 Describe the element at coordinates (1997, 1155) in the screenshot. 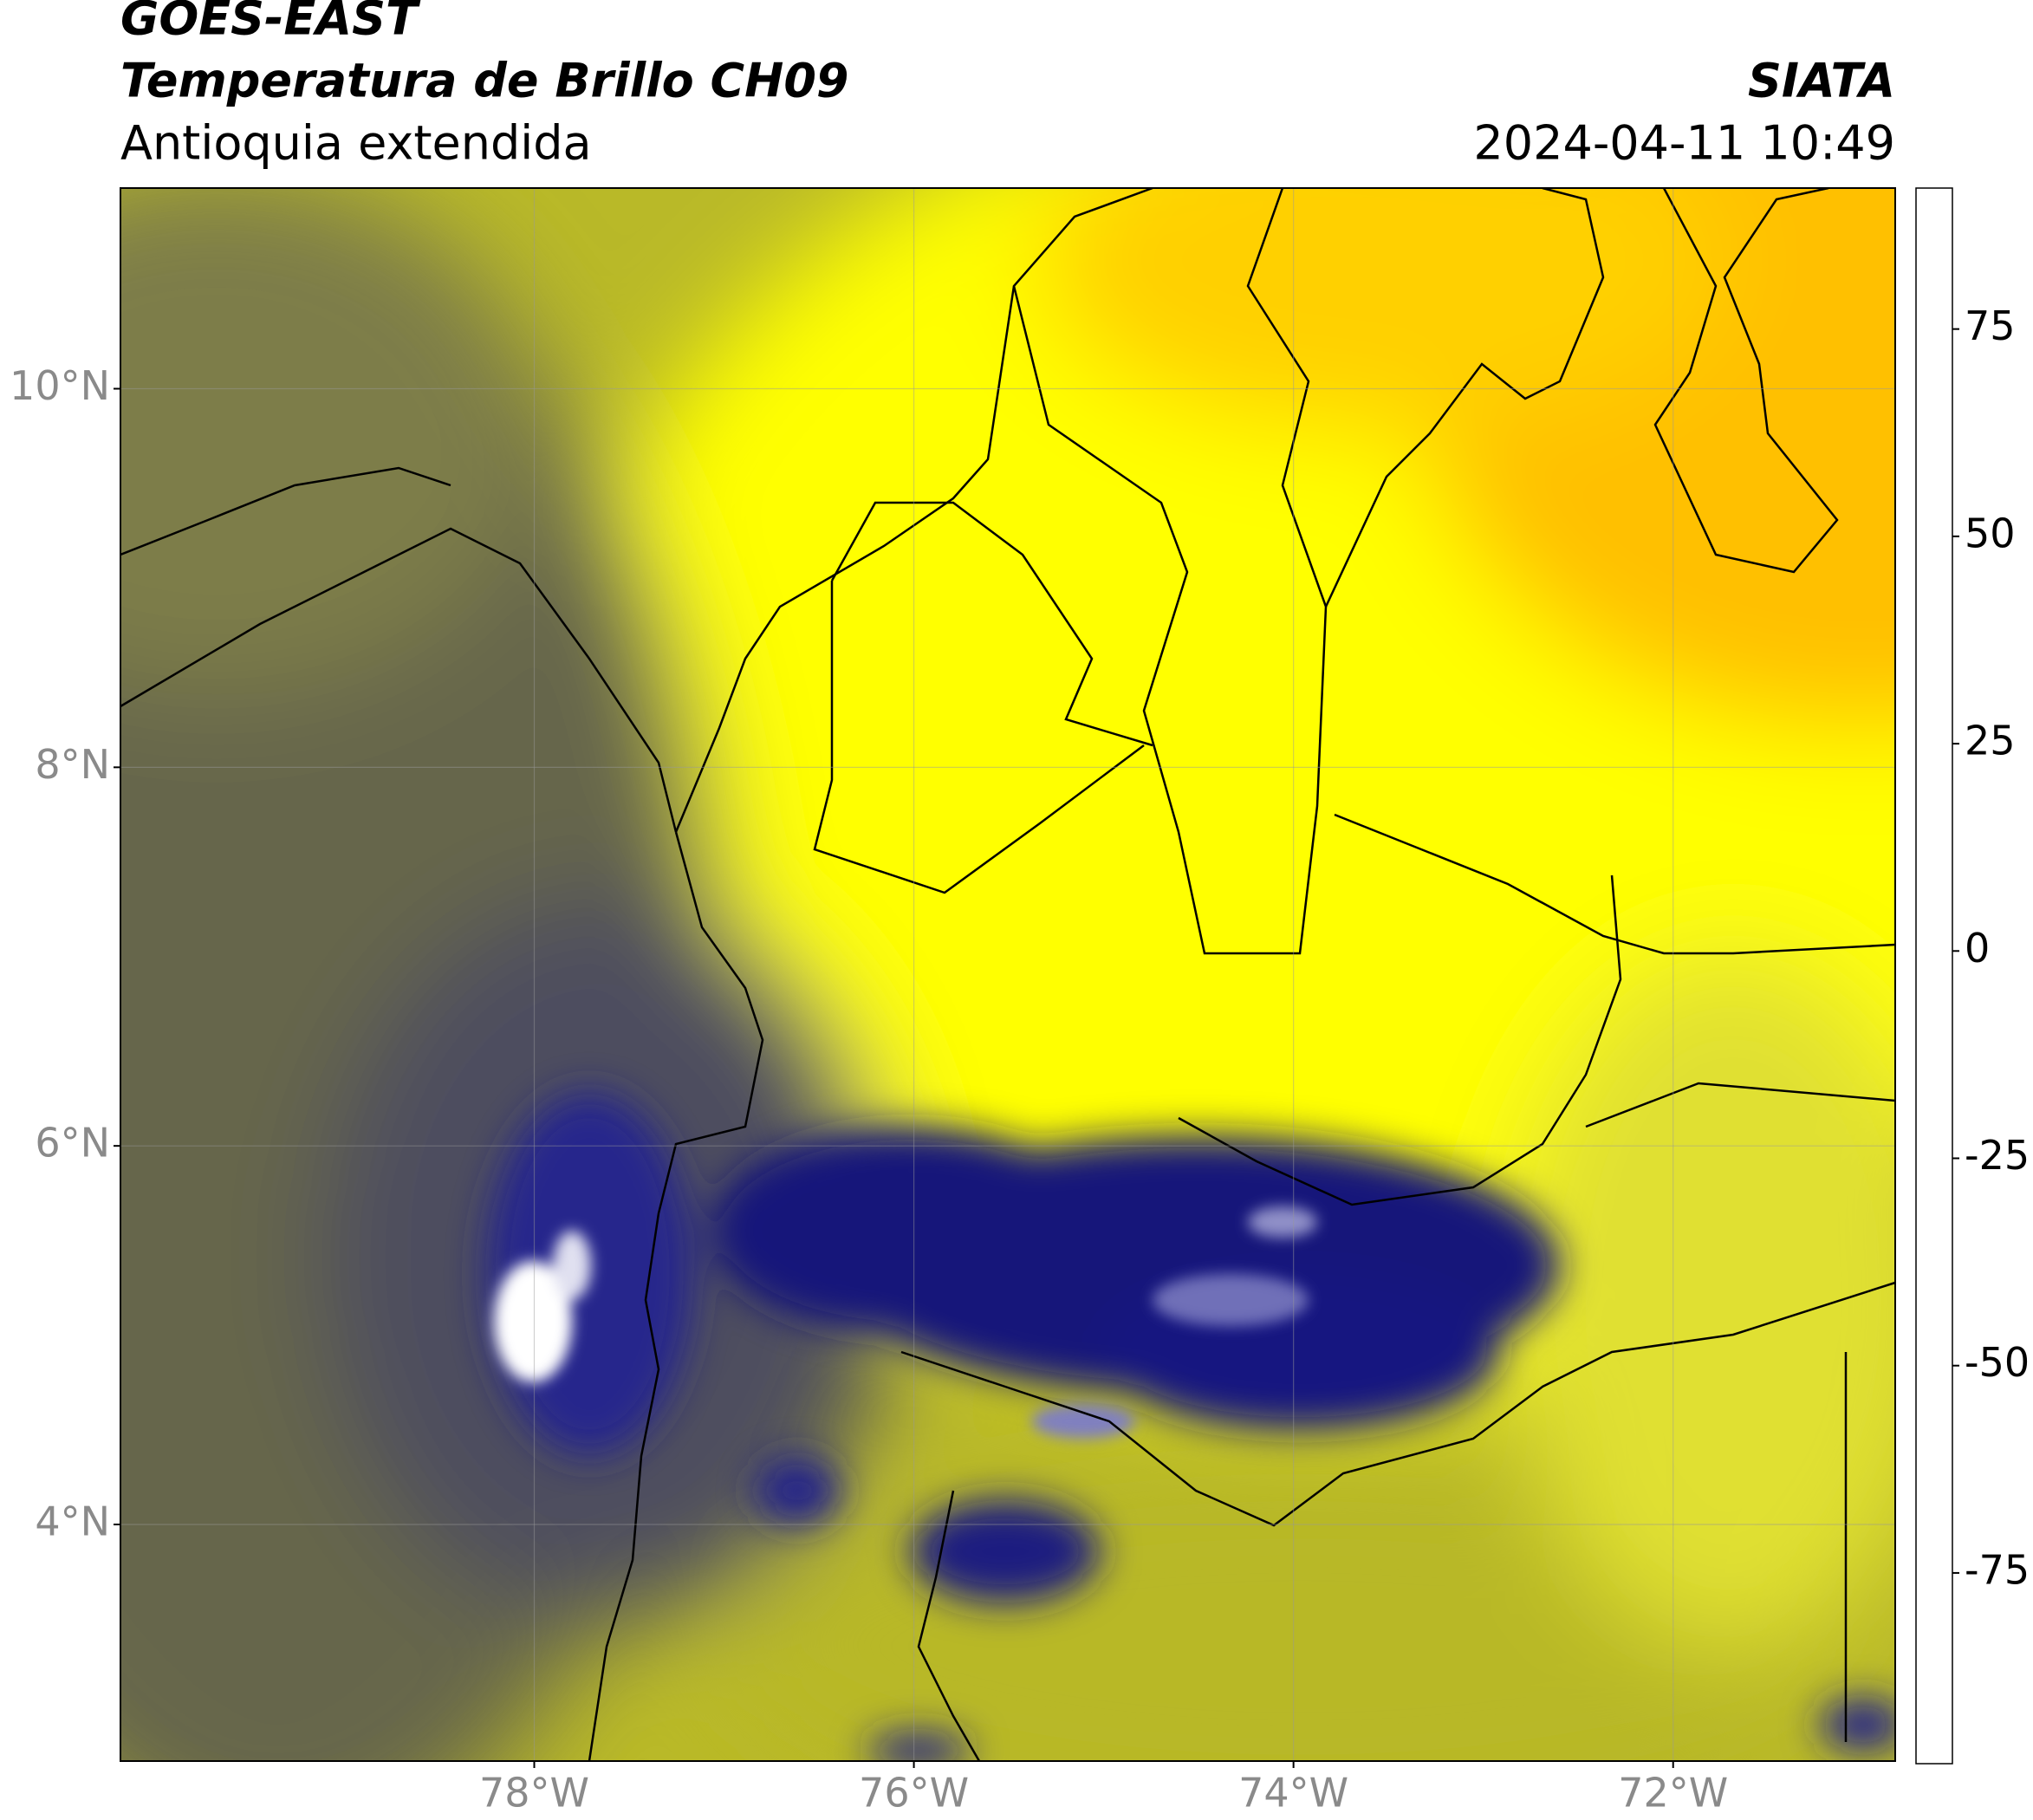

I see `colorbar-tick-label: -25` at that location.